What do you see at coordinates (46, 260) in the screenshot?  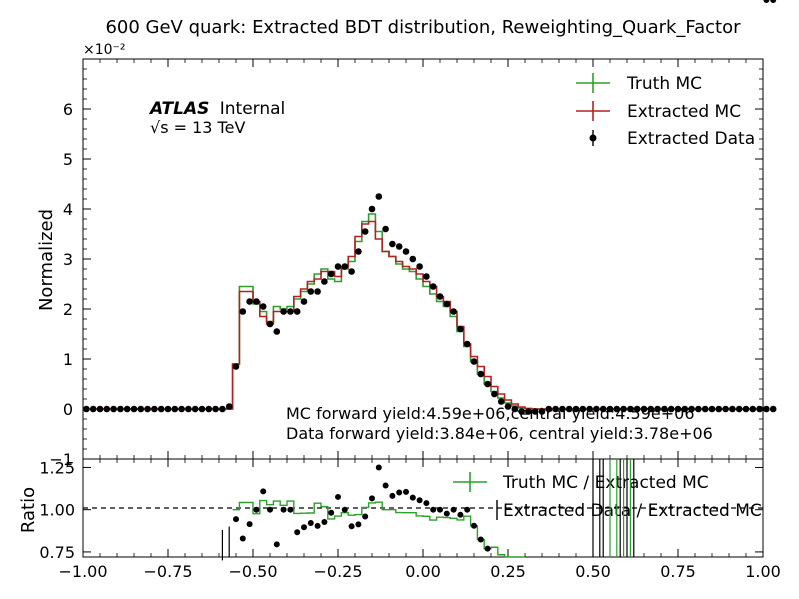 I see `y-axis-label-main: Normalized` at bounding box center [46, 260].